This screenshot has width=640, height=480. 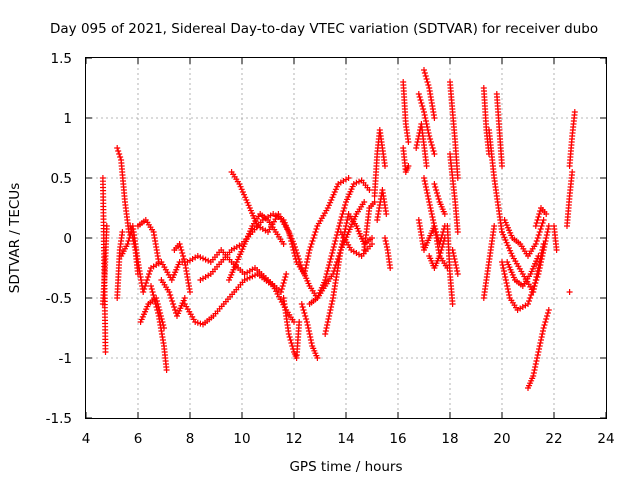 What do you see at coordinates (67, 239) in the screenshot?
I see `y-tick-label: 0` at bounding box center [67, 239].